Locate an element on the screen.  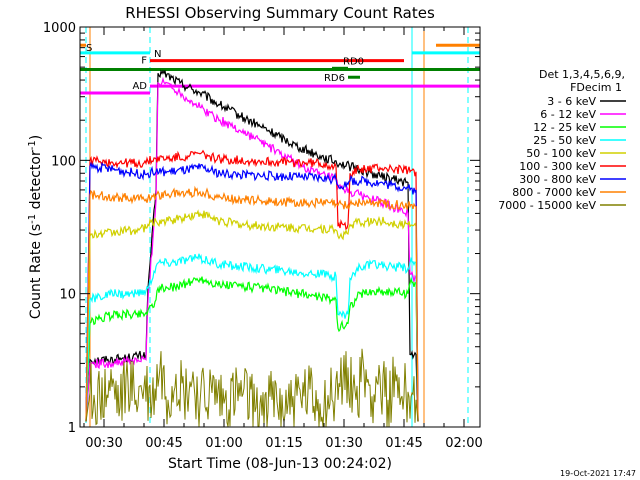
series-line-7000-15000-kev is located at coordinates (252, 387).